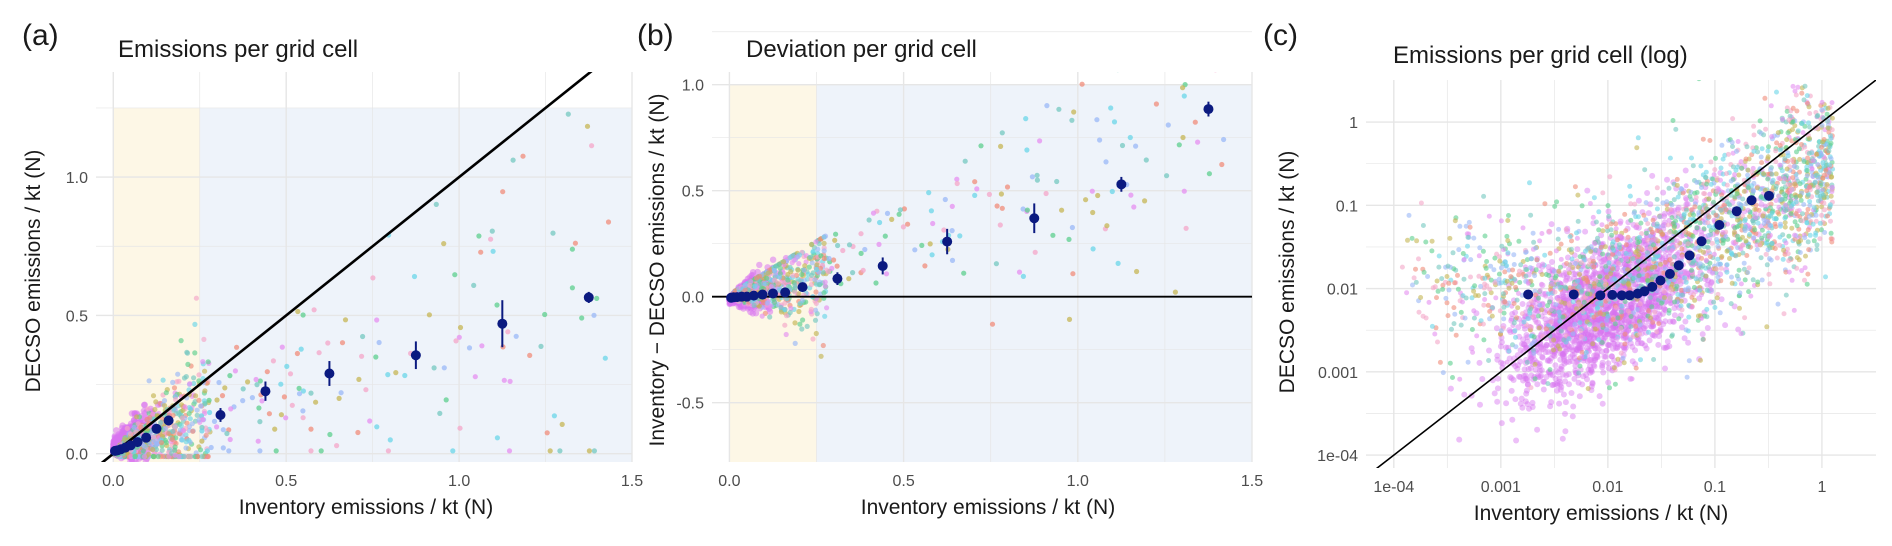 The height and width of the screenshot is (546, 1892). I want to click on panel-b-binned-means, so click(970, 202).